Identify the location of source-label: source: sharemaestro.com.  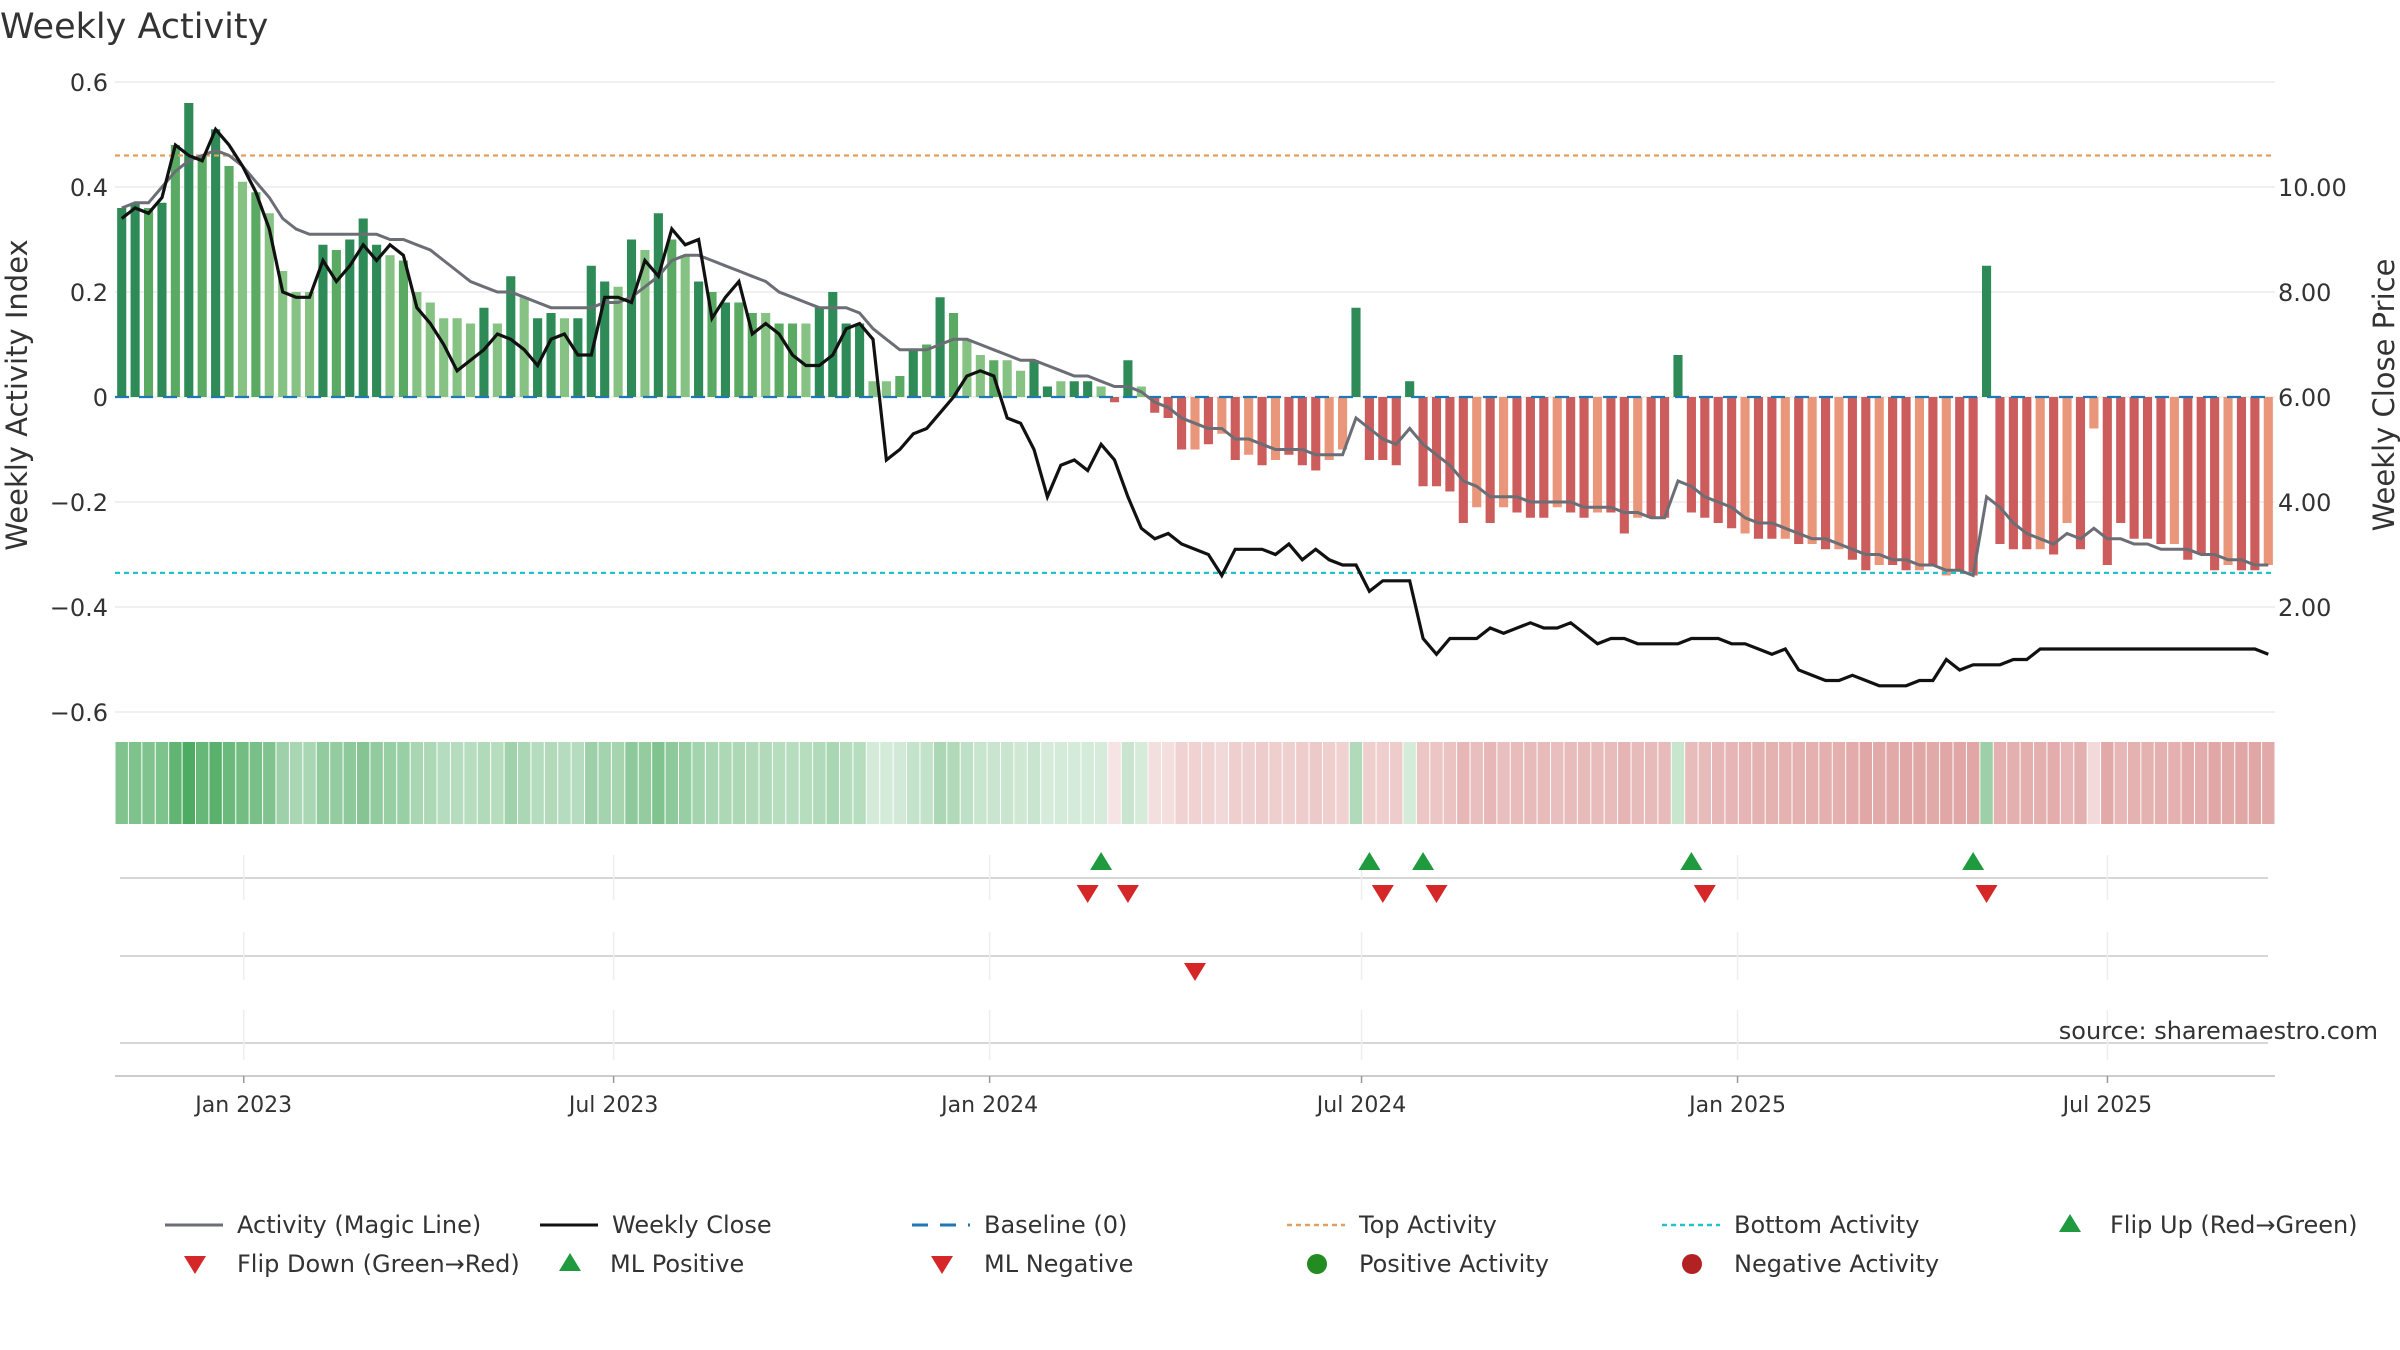
(2218, 1031).